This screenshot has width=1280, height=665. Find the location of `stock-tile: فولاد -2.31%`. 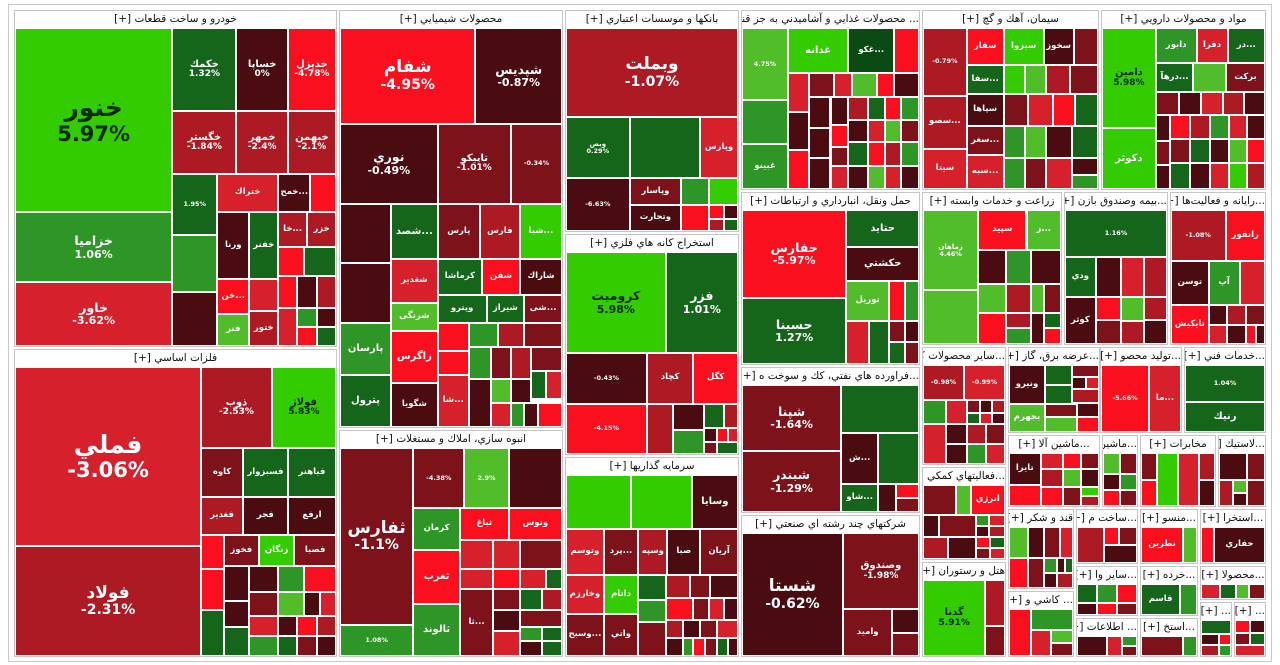

stock-tile: فولاد -2.31% is located at coordinates (108, 601).